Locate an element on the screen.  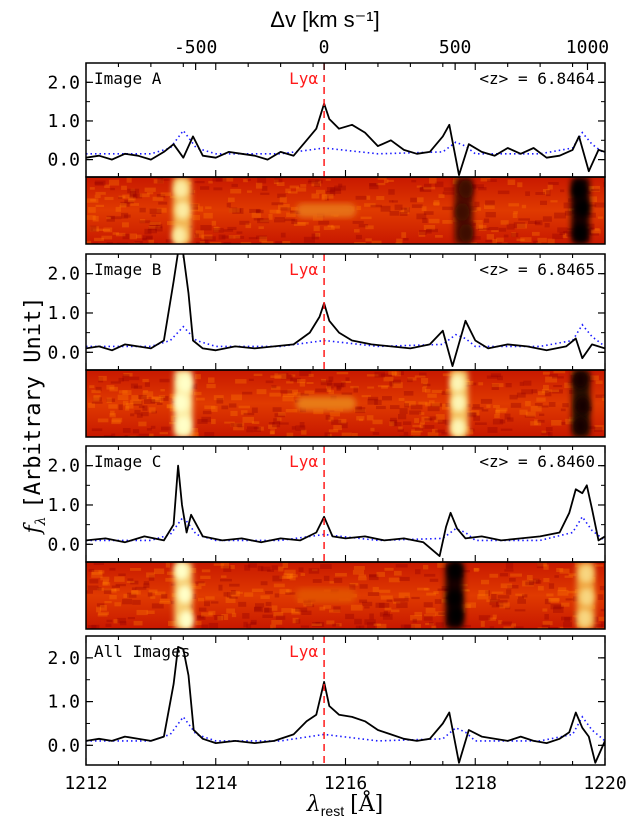
top-tick-label: 500 is located at coordinates (455, 47).